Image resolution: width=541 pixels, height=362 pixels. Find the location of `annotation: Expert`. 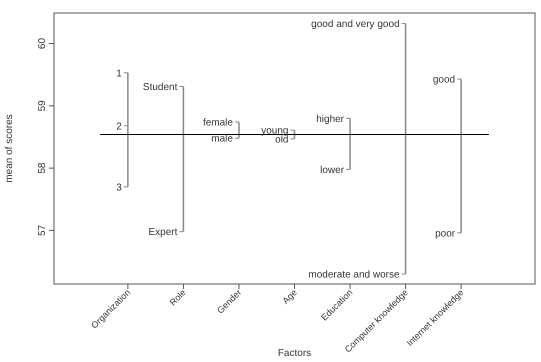

annotation: Expert is located at coordinates (163, 232).